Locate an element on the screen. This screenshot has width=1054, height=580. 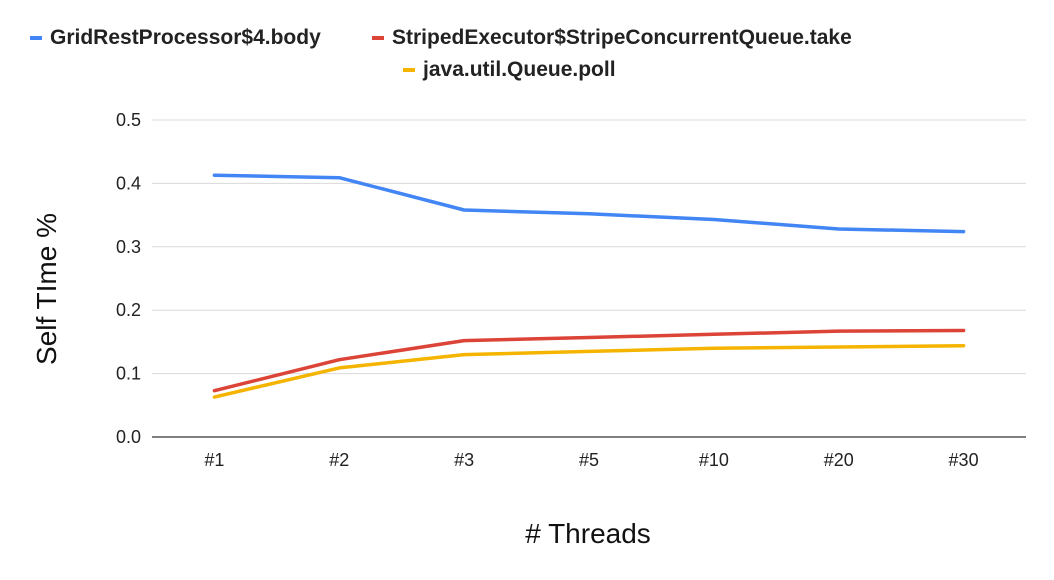
x-tick-label: #2 is located at coordinates (339, 460).